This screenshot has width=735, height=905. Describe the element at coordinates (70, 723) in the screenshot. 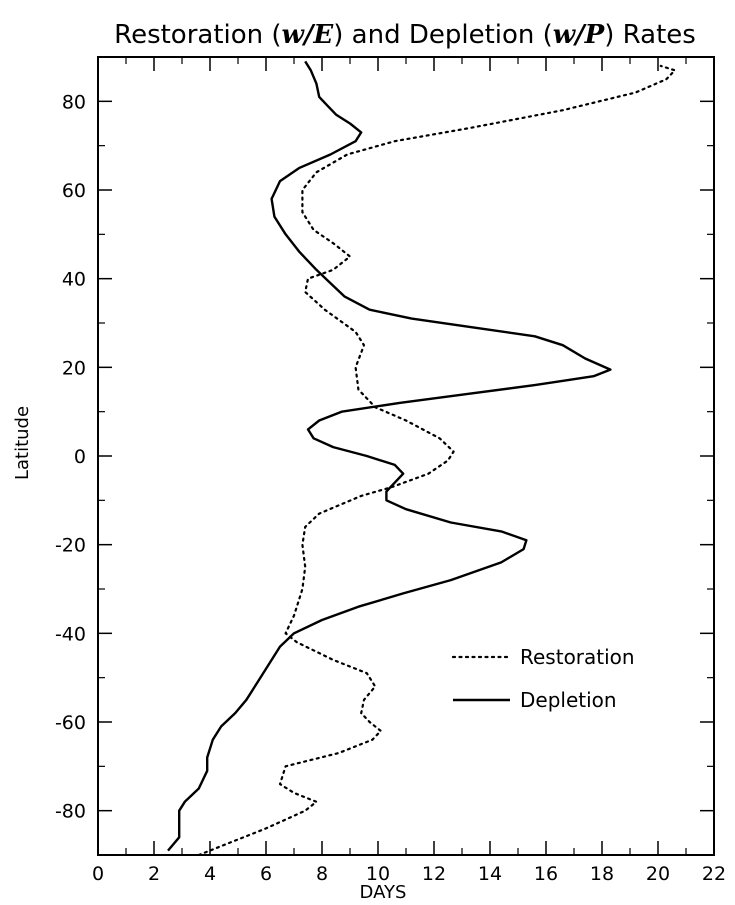

I see `y-tick-label--60: -60` at that location.